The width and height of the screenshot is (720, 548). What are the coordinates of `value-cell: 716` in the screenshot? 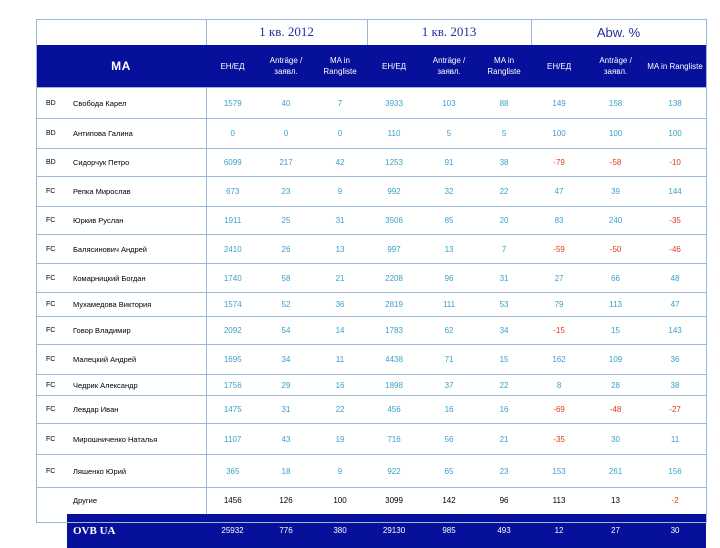 It's located at (394, 439).